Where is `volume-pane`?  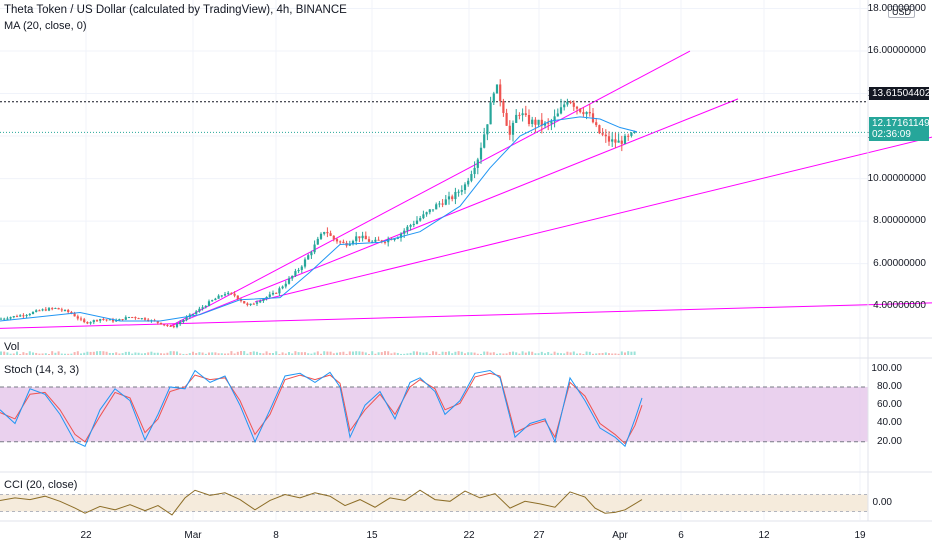 volume-pane is located at coordinates (318, 353).